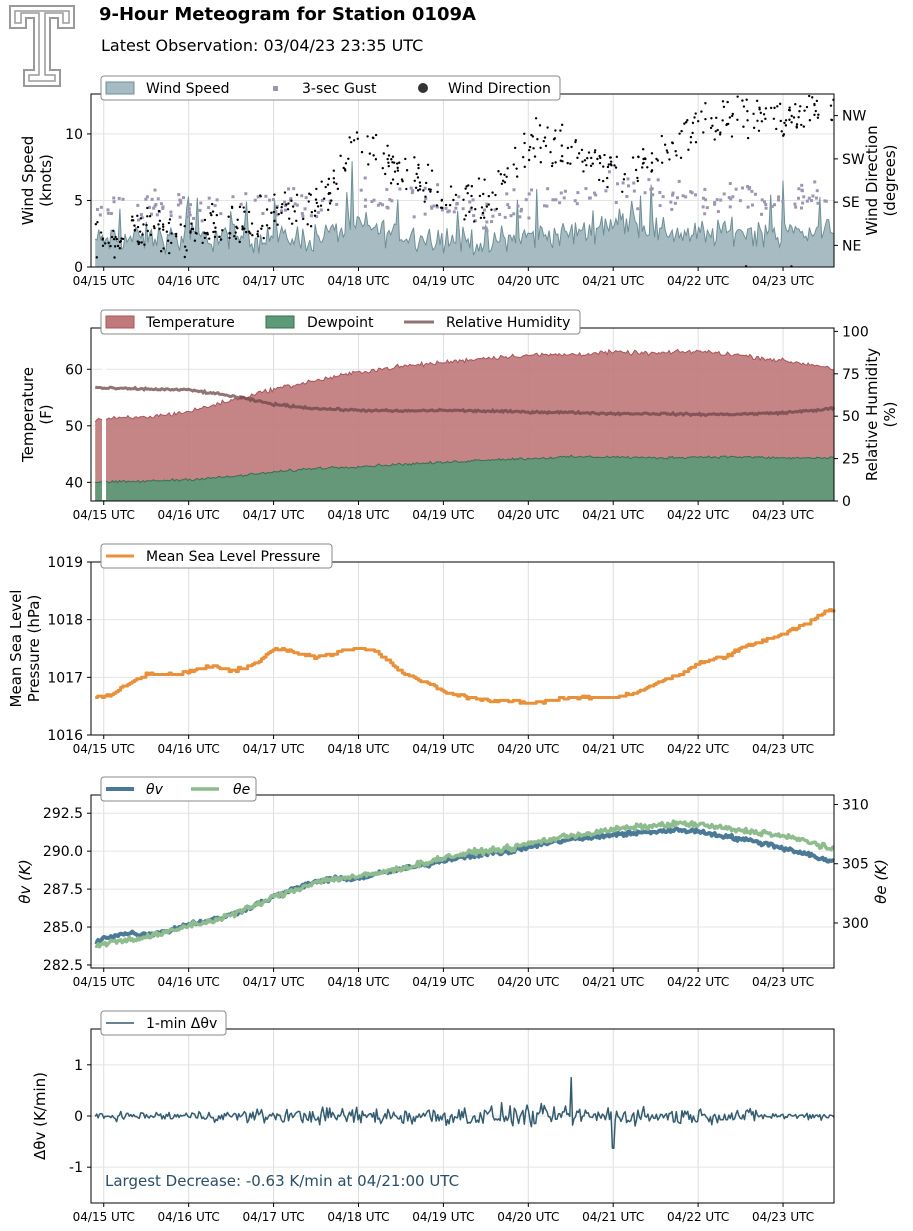 The image size is (913, 1231). Describe the element at coordinates (423, 88) in the screenshot. I see `legend-direction-swatch` at that location.